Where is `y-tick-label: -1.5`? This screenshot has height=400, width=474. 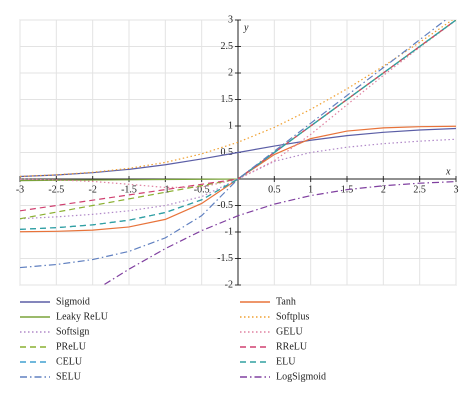 y-tick-label: -1.5 is located at coordinates (225, 258).